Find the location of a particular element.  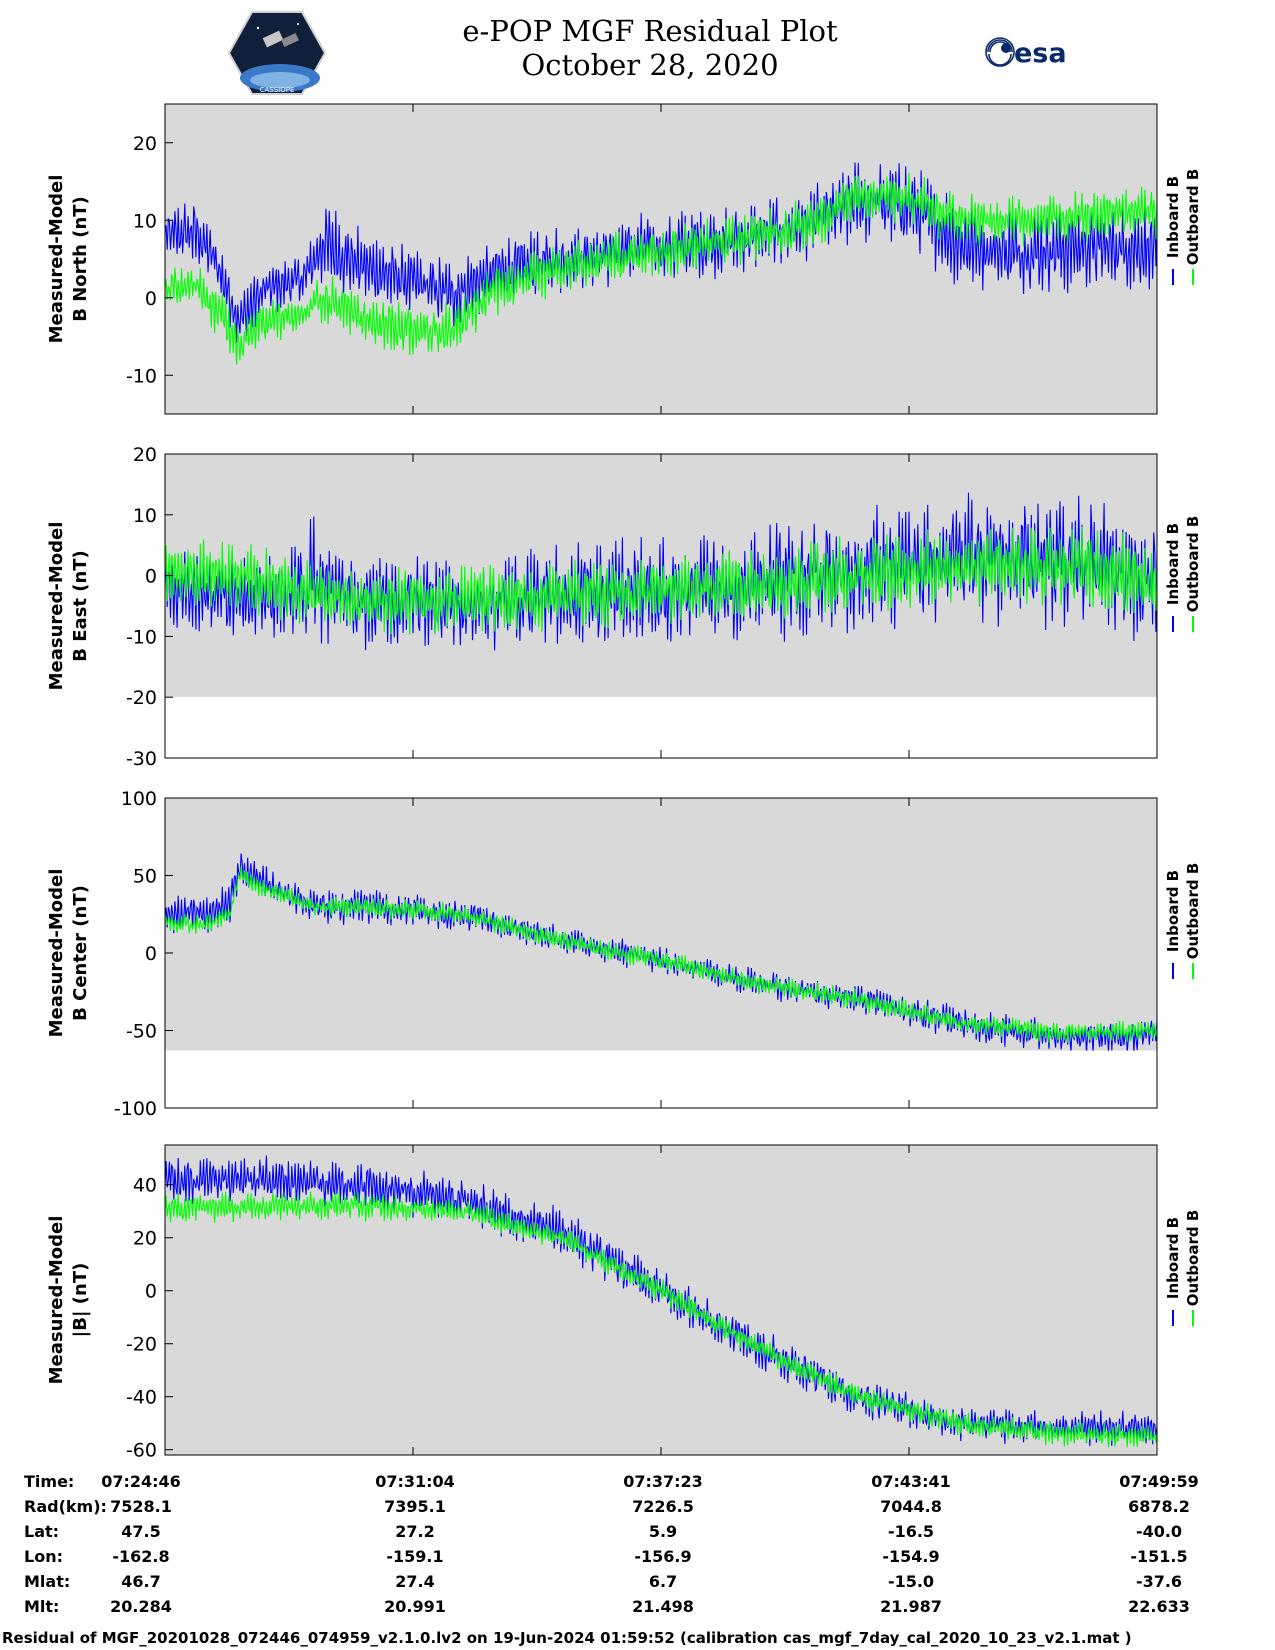

annotation-row-label: Rad(km): is located at coordinates (65, 1506).